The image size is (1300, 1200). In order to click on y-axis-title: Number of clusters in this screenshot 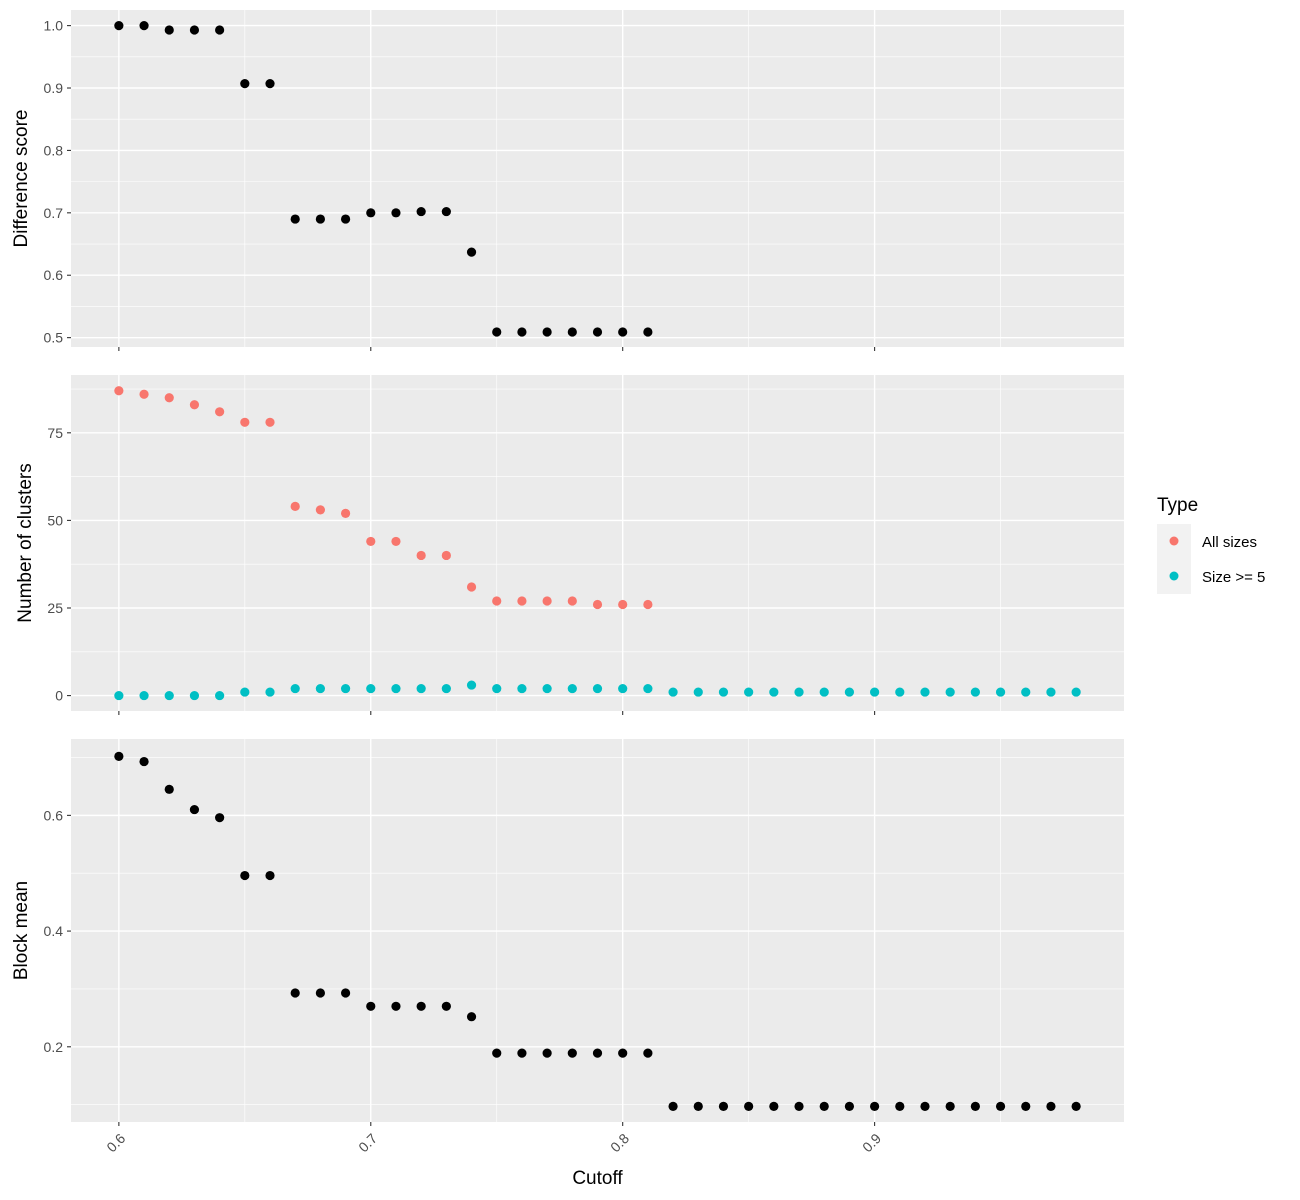, I will do `click(25, 542)`.